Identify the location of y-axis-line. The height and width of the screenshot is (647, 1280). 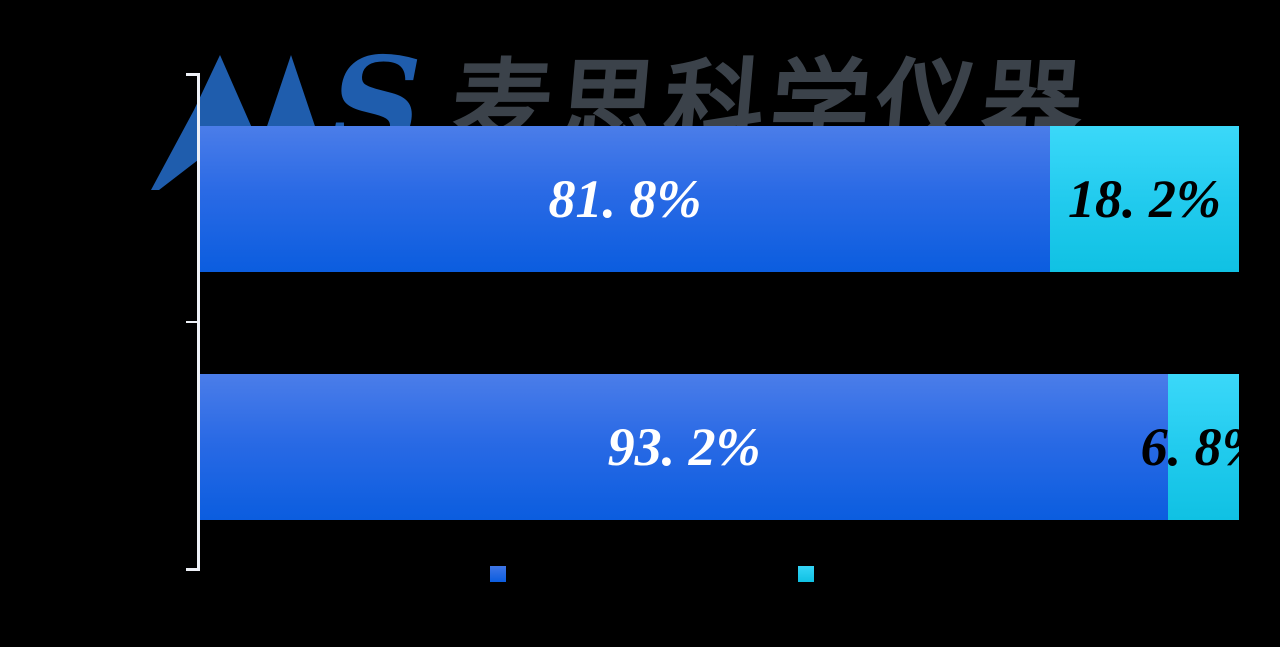
(198, 322).